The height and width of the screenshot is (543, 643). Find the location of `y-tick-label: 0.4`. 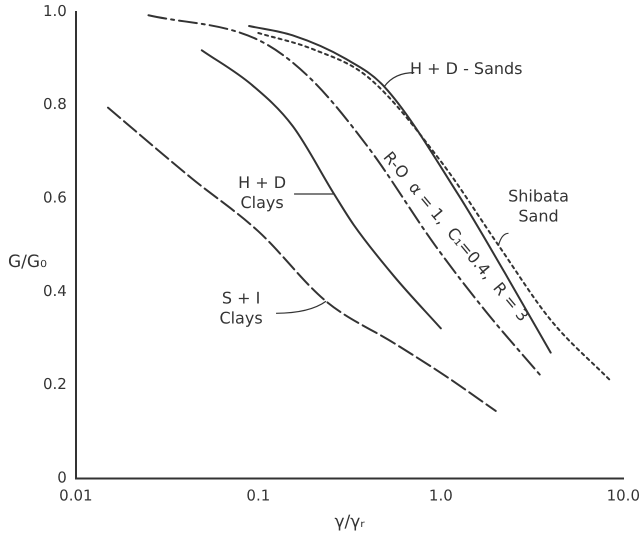

y-tick-label: 0.4 is located at coordinates (54, 291).